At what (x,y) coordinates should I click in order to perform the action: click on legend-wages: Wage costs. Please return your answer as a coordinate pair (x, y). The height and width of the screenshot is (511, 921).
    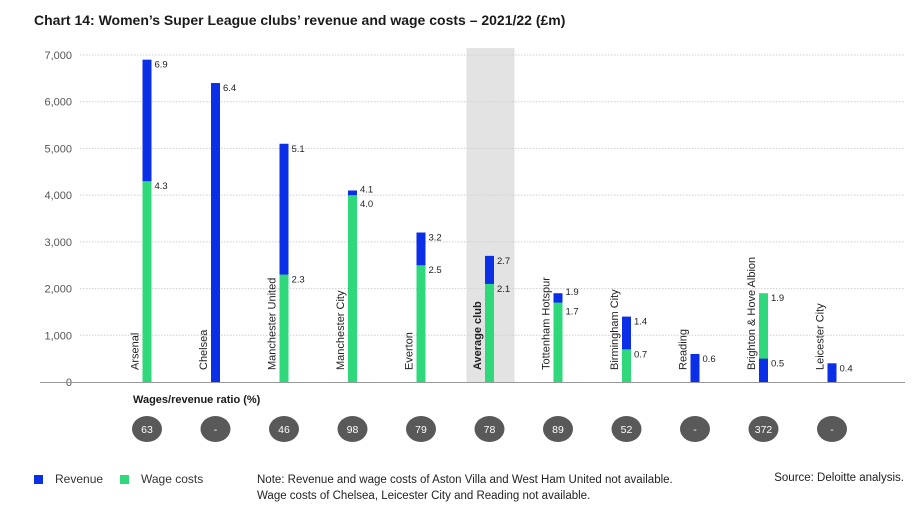
    Looking at the image, I should click on (161, 479).